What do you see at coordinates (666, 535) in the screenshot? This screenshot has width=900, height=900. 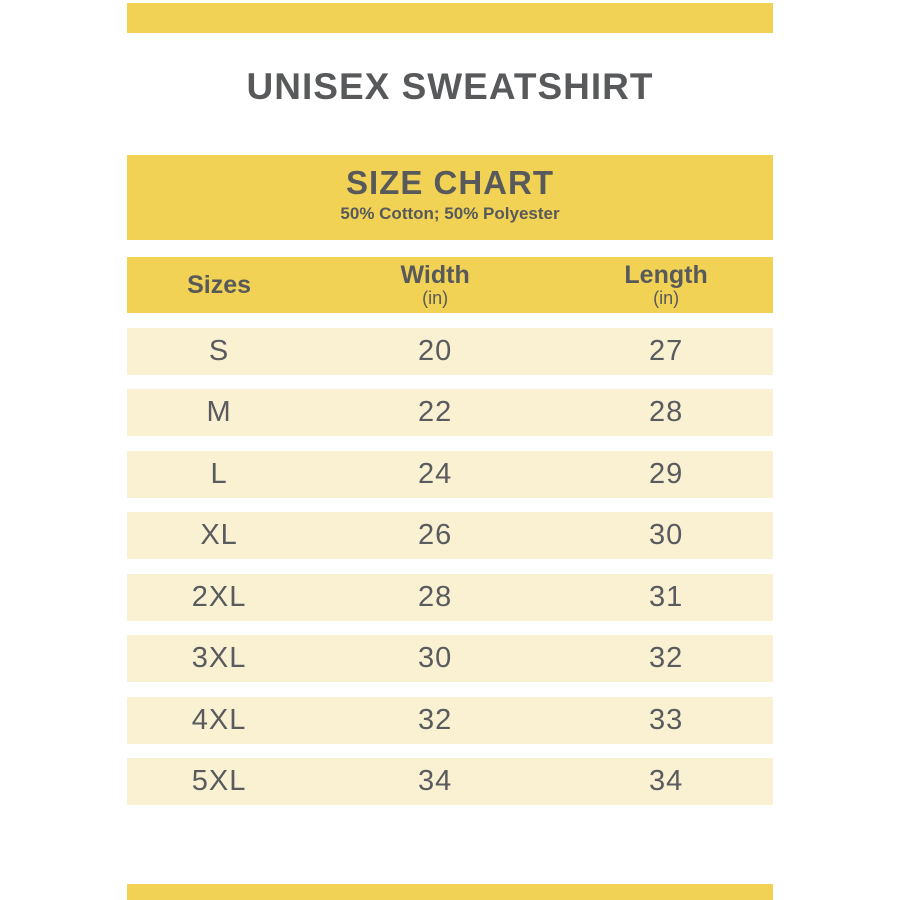 I see `length-cell: 30` at bounding box center [666, 535].